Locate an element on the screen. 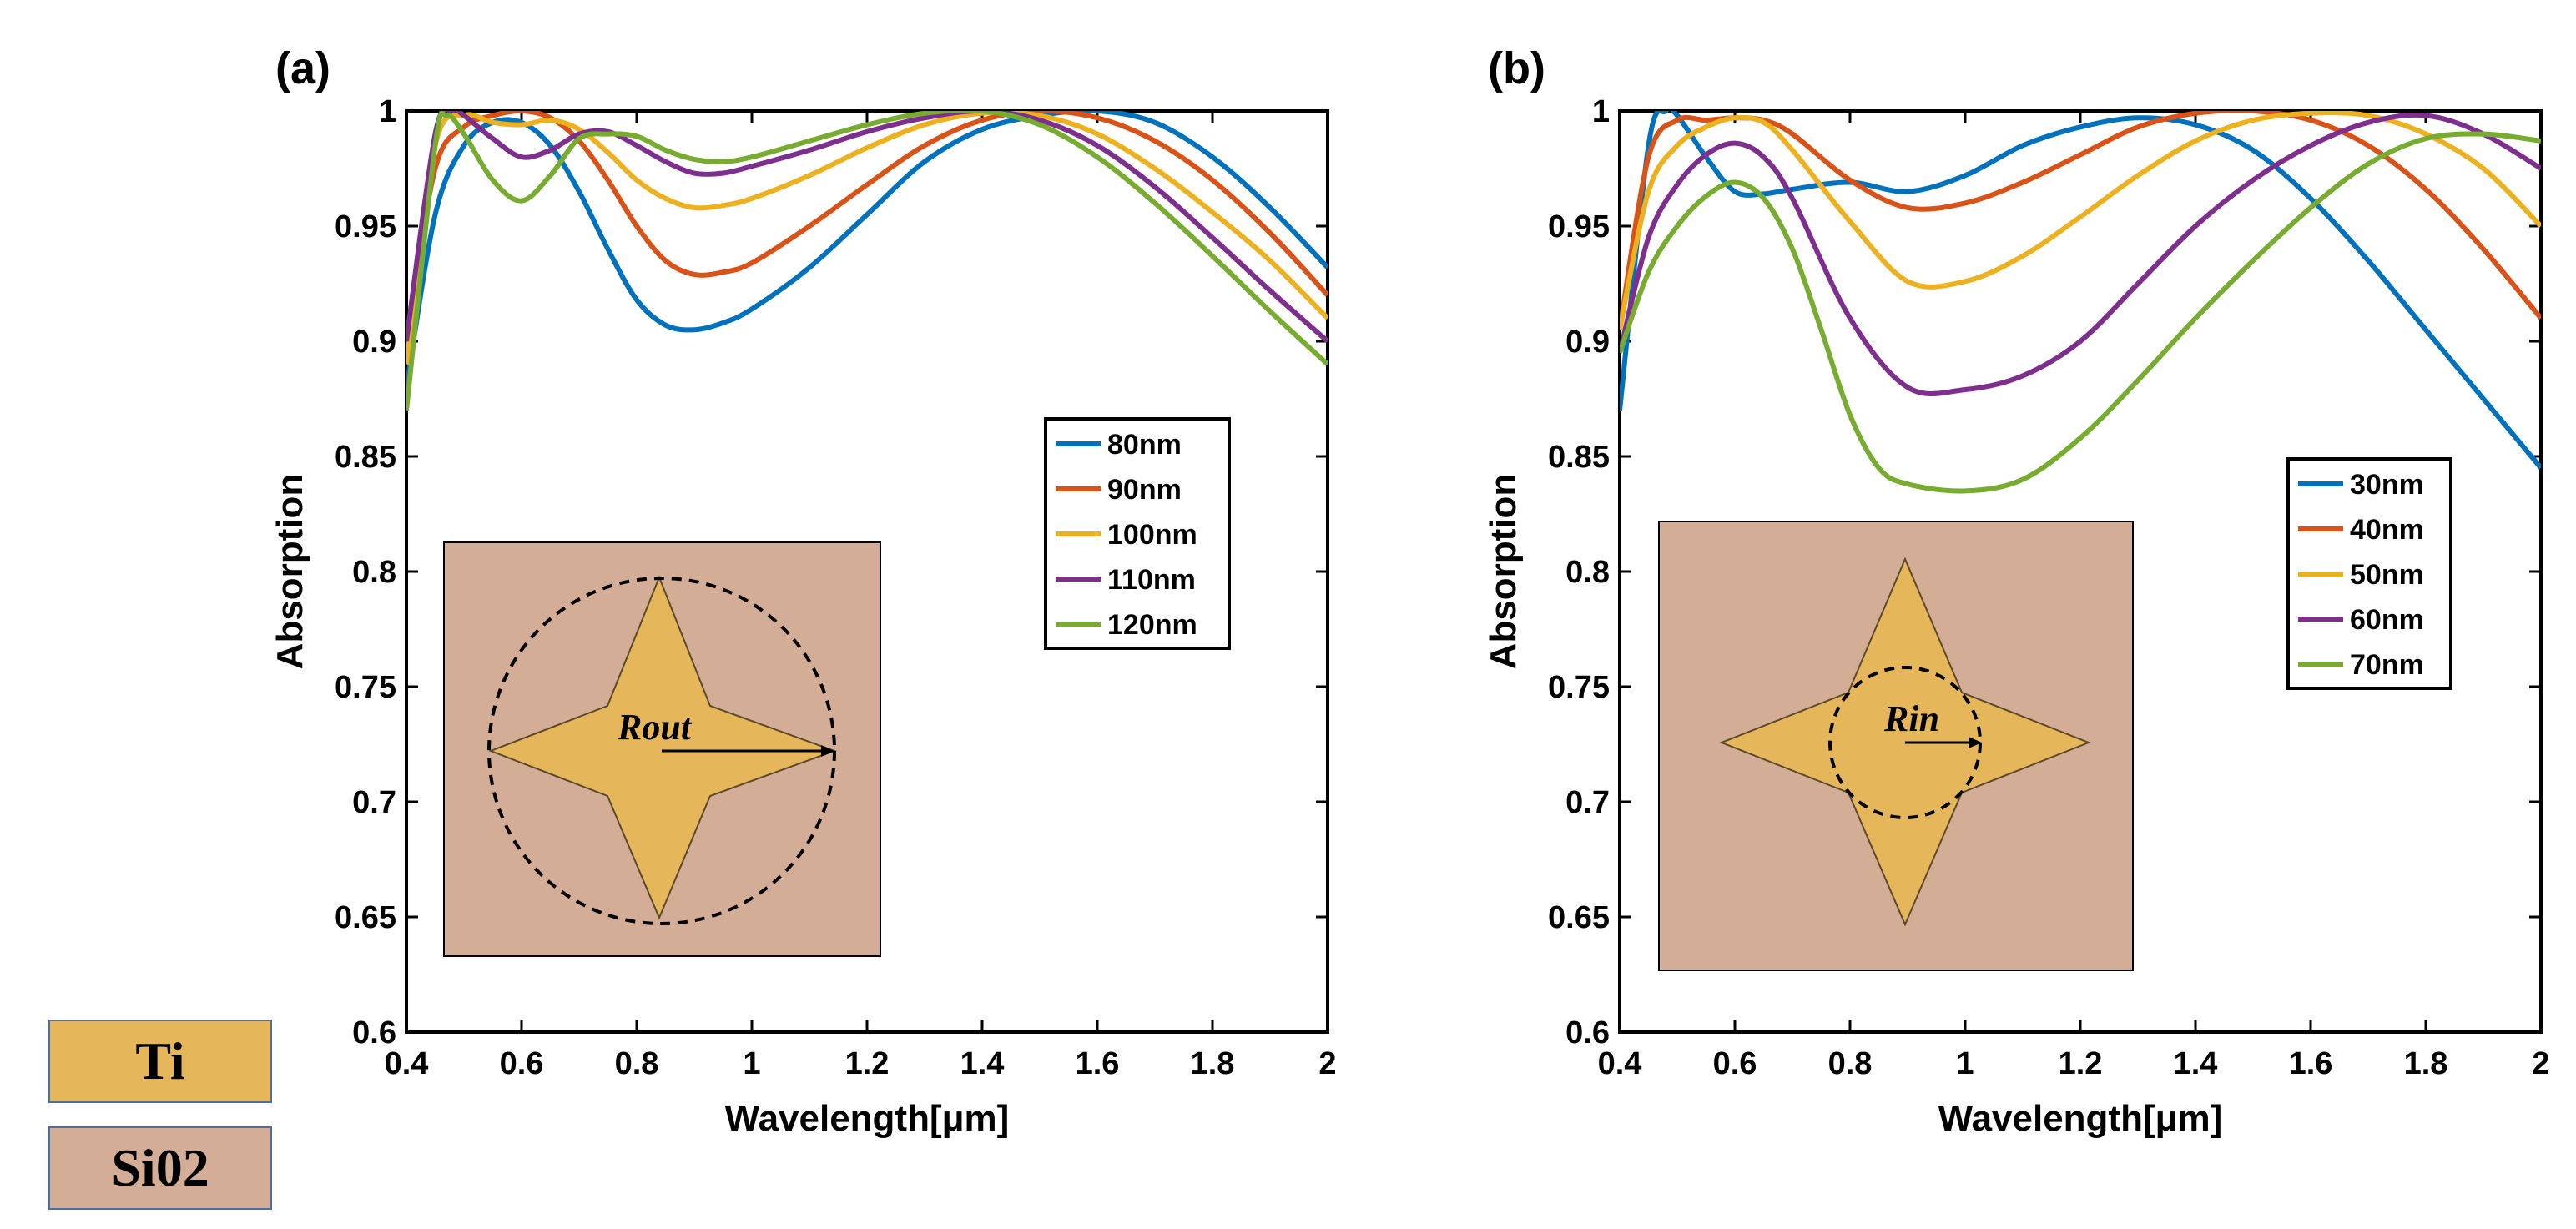 The height and width of the screenshot is (1229, 2576). panel-a-legend: 80nm 90nm 100nm 110nm 120nm is located at coordinates (1137, 533).